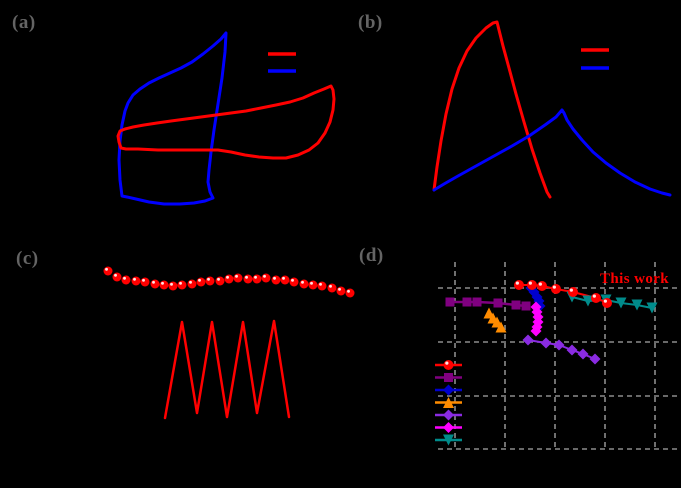 This screenshot has height=488, width=681. I want to click on panel-d-plot, so click(556, 356).